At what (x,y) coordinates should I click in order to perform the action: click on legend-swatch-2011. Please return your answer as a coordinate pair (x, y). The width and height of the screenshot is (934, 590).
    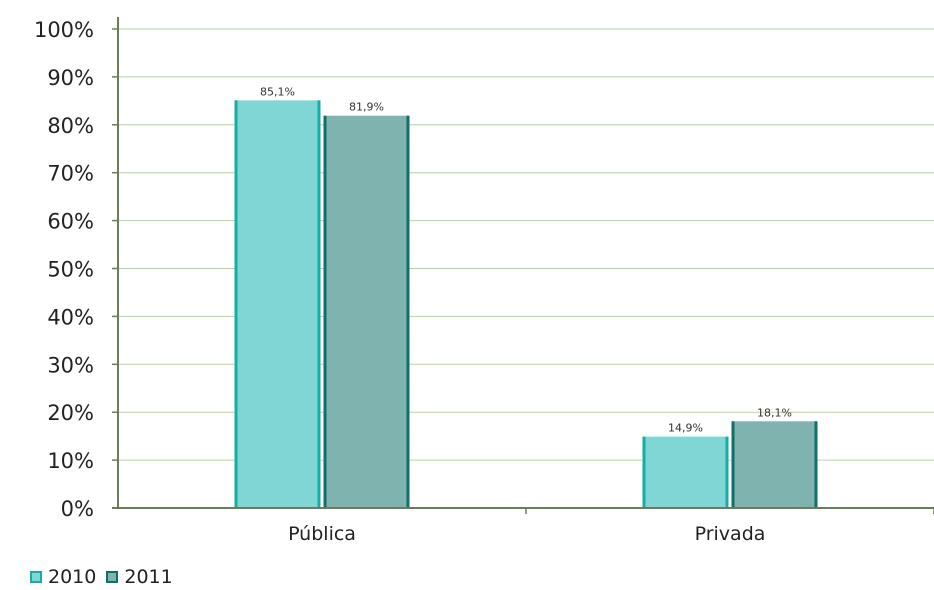
    Looking at the image, I should click on (112, 577).